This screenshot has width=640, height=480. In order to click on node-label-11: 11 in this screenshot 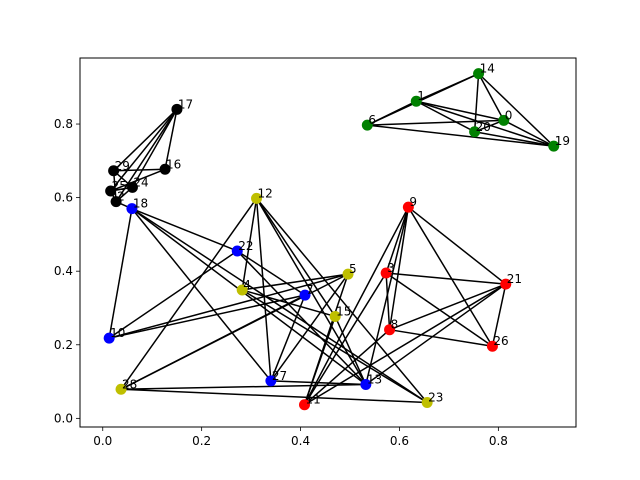, I will do `click(313, 400)`.